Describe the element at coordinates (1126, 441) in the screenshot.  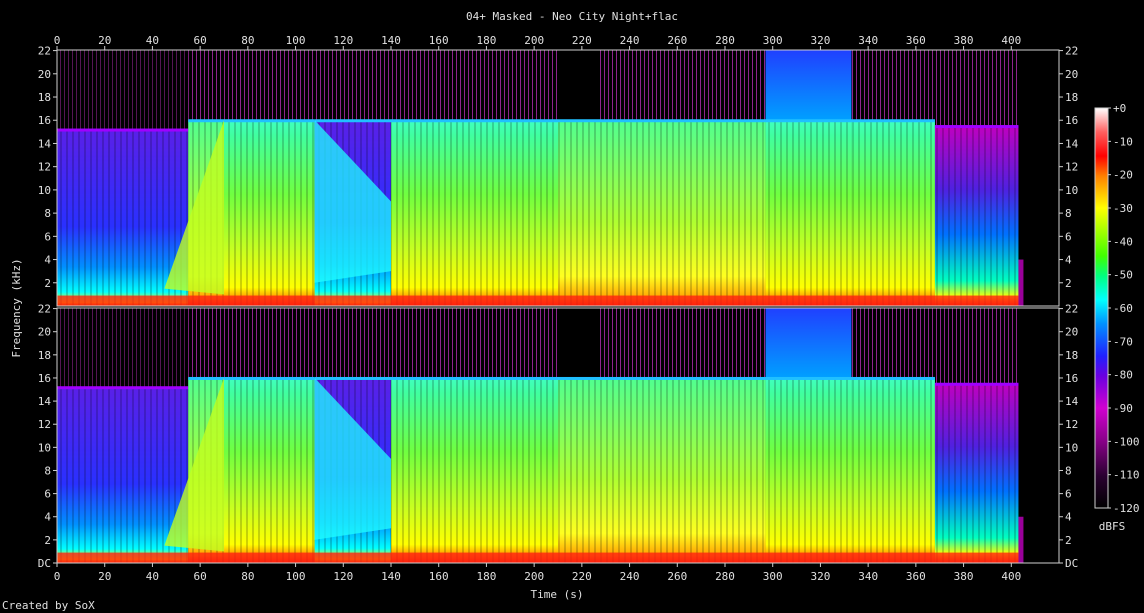
I see `colorbar-tick--100: -100` at that location.